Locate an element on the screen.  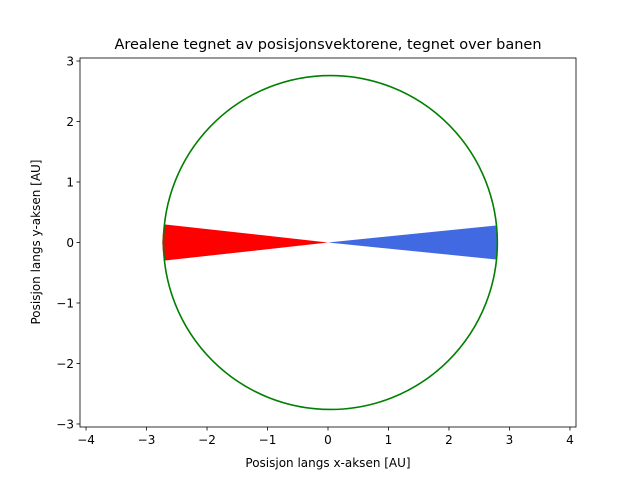
y-tick-label: −3 is located at coordinates (65, 424).